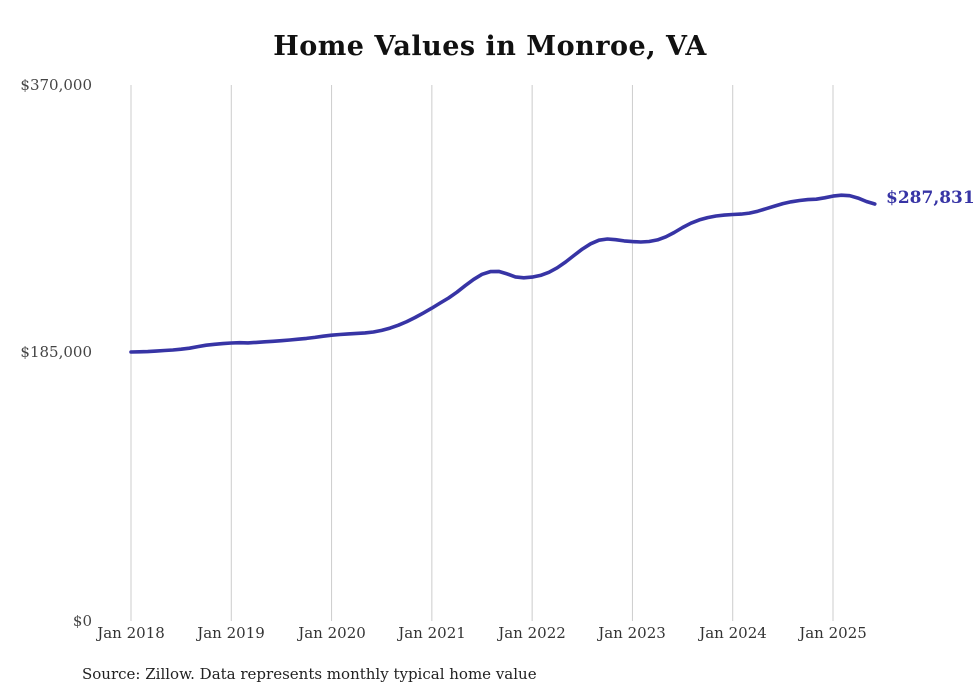  Describe the element at coordinates (56, 352) in the screenshot. I see `y-axis-label-185000: $185,000` at that location.